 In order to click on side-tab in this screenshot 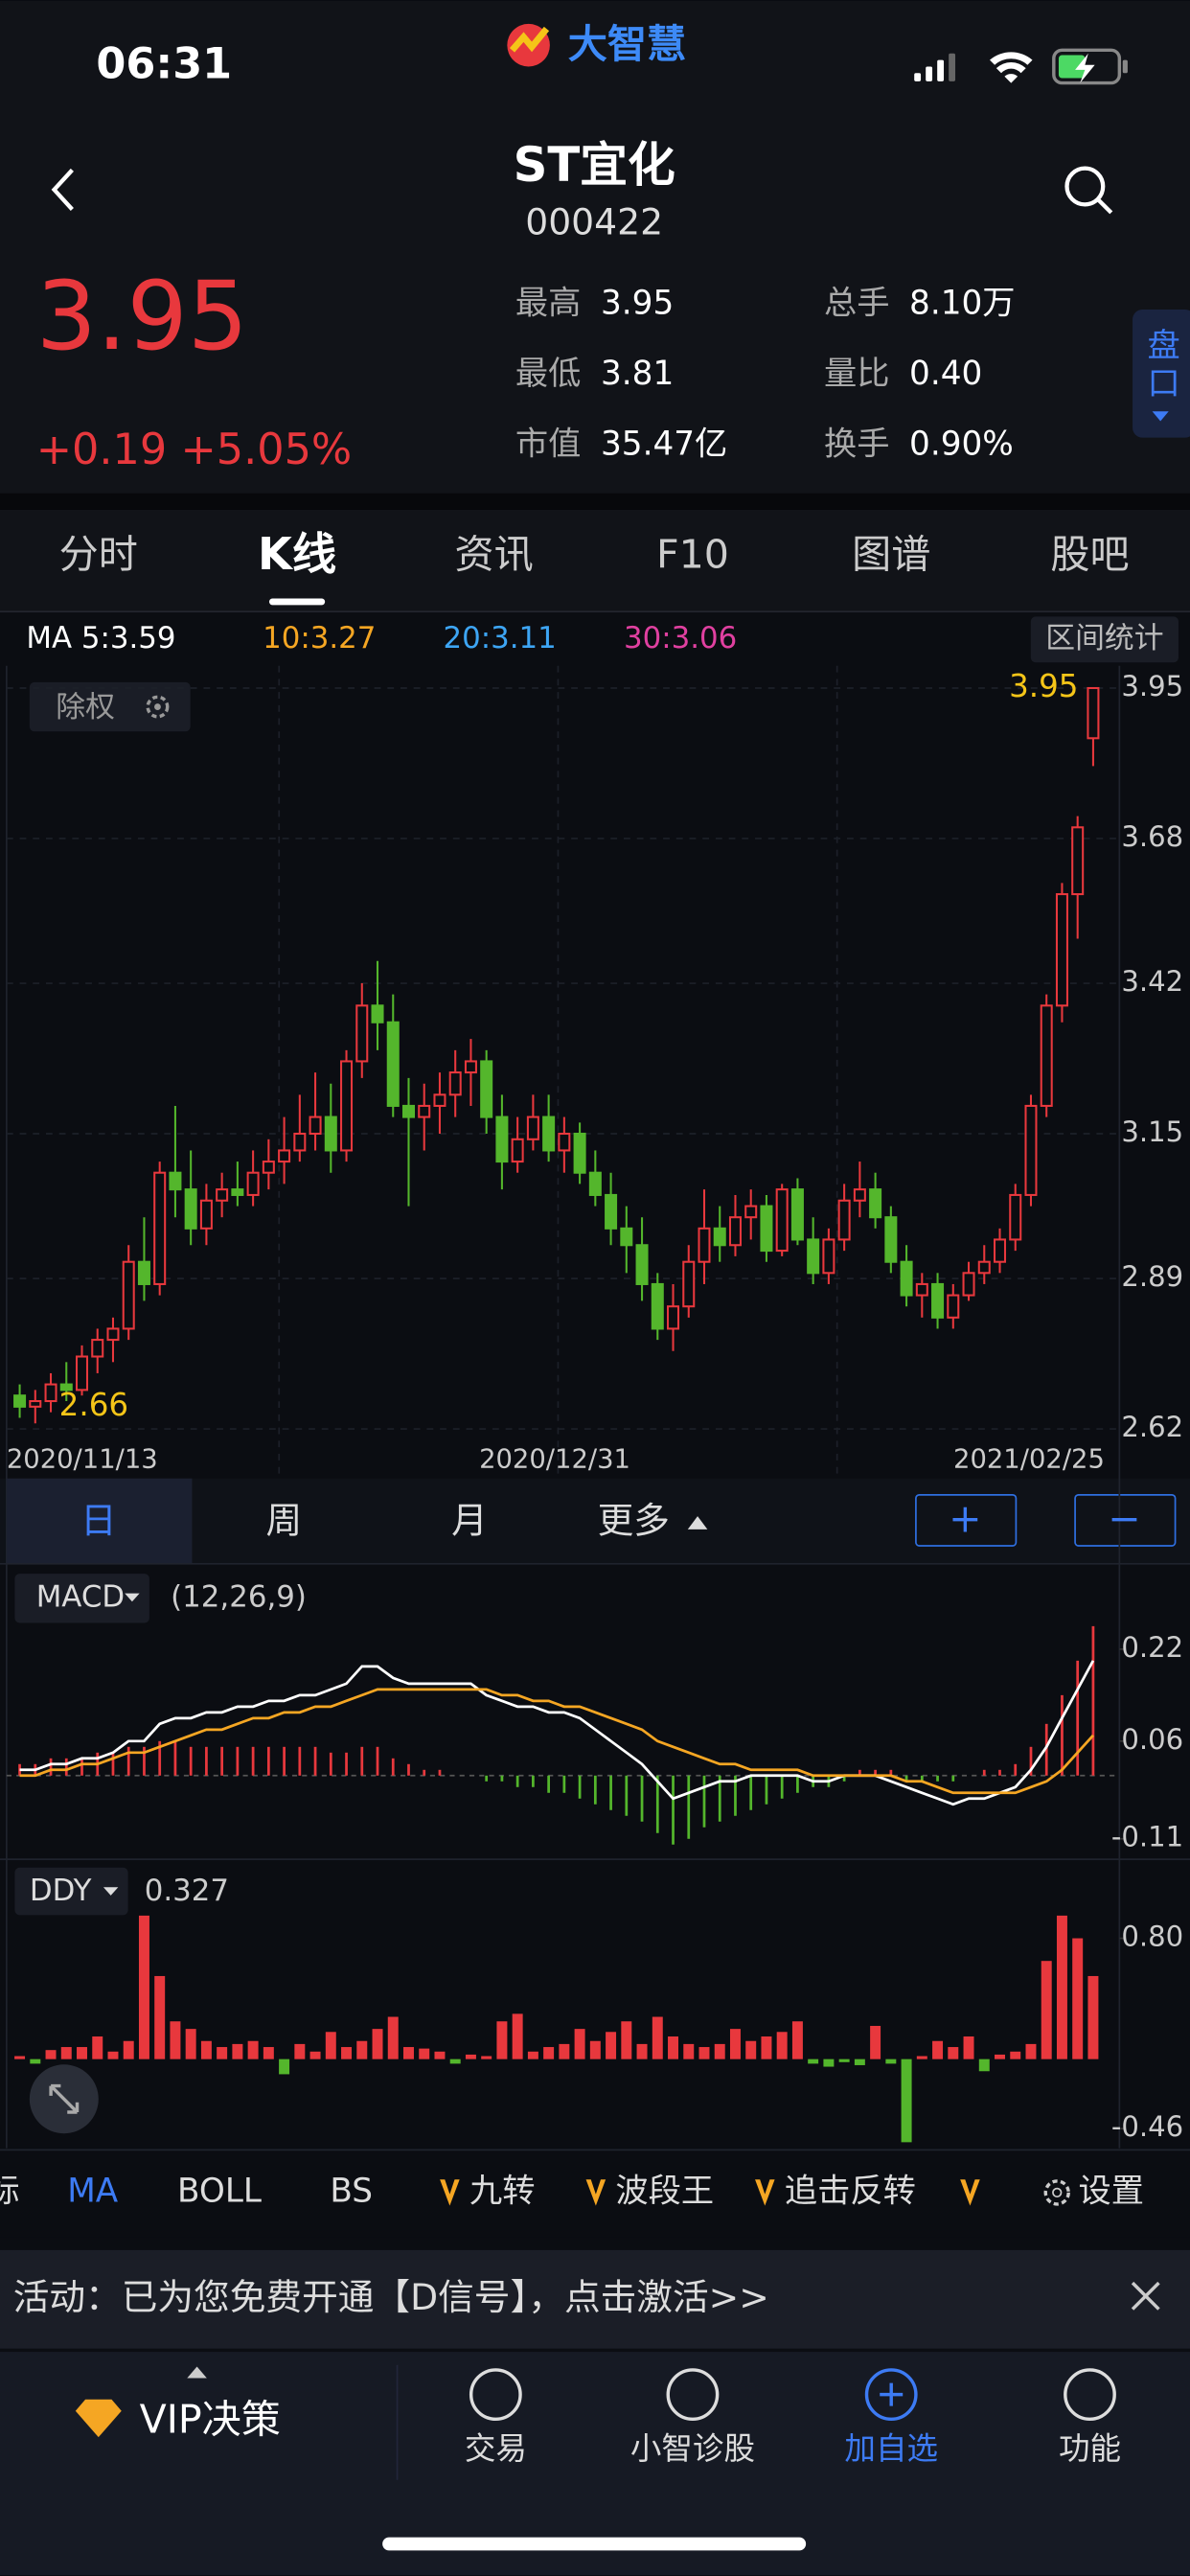, I will do `click(1162, 374)`.